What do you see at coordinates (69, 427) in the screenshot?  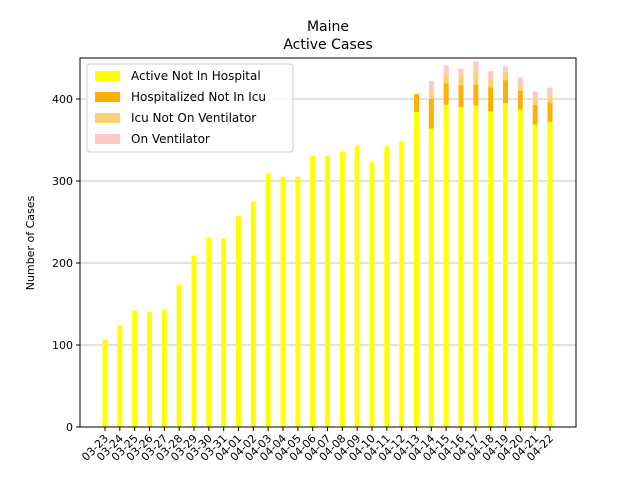 I see `y-tick-label: 0` at bounding box center [69, 427].